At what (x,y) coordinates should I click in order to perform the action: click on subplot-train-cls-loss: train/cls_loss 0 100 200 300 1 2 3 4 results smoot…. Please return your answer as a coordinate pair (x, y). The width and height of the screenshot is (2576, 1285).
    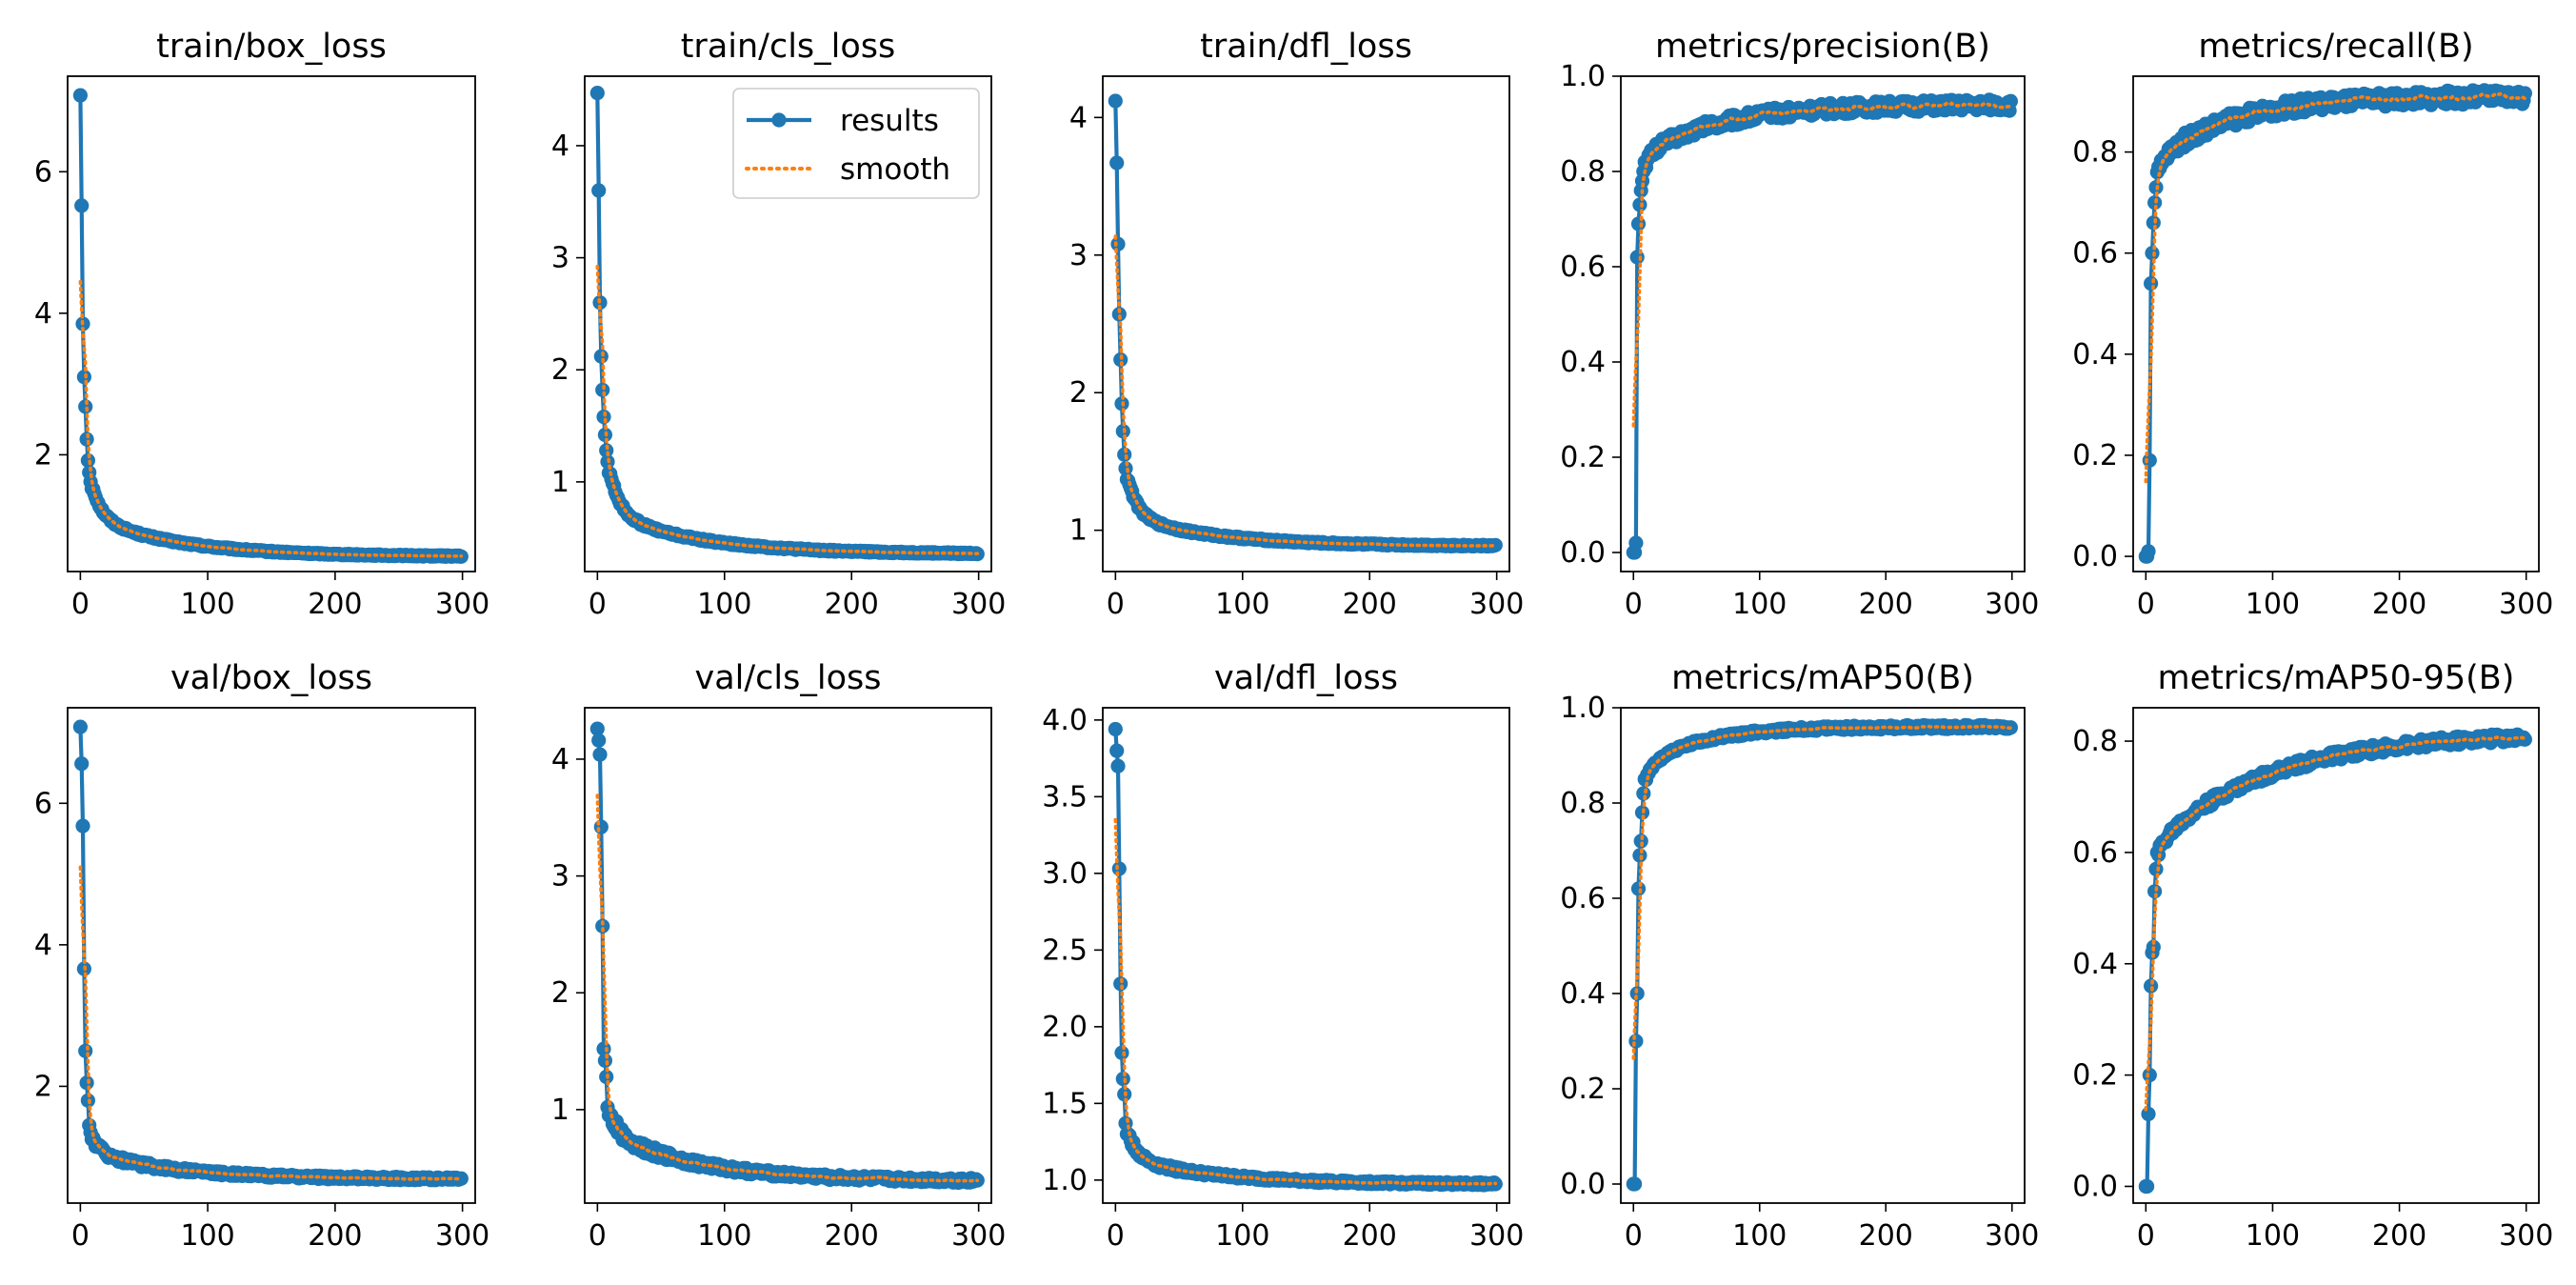
    Looking at the image, I should click on (778, 324).